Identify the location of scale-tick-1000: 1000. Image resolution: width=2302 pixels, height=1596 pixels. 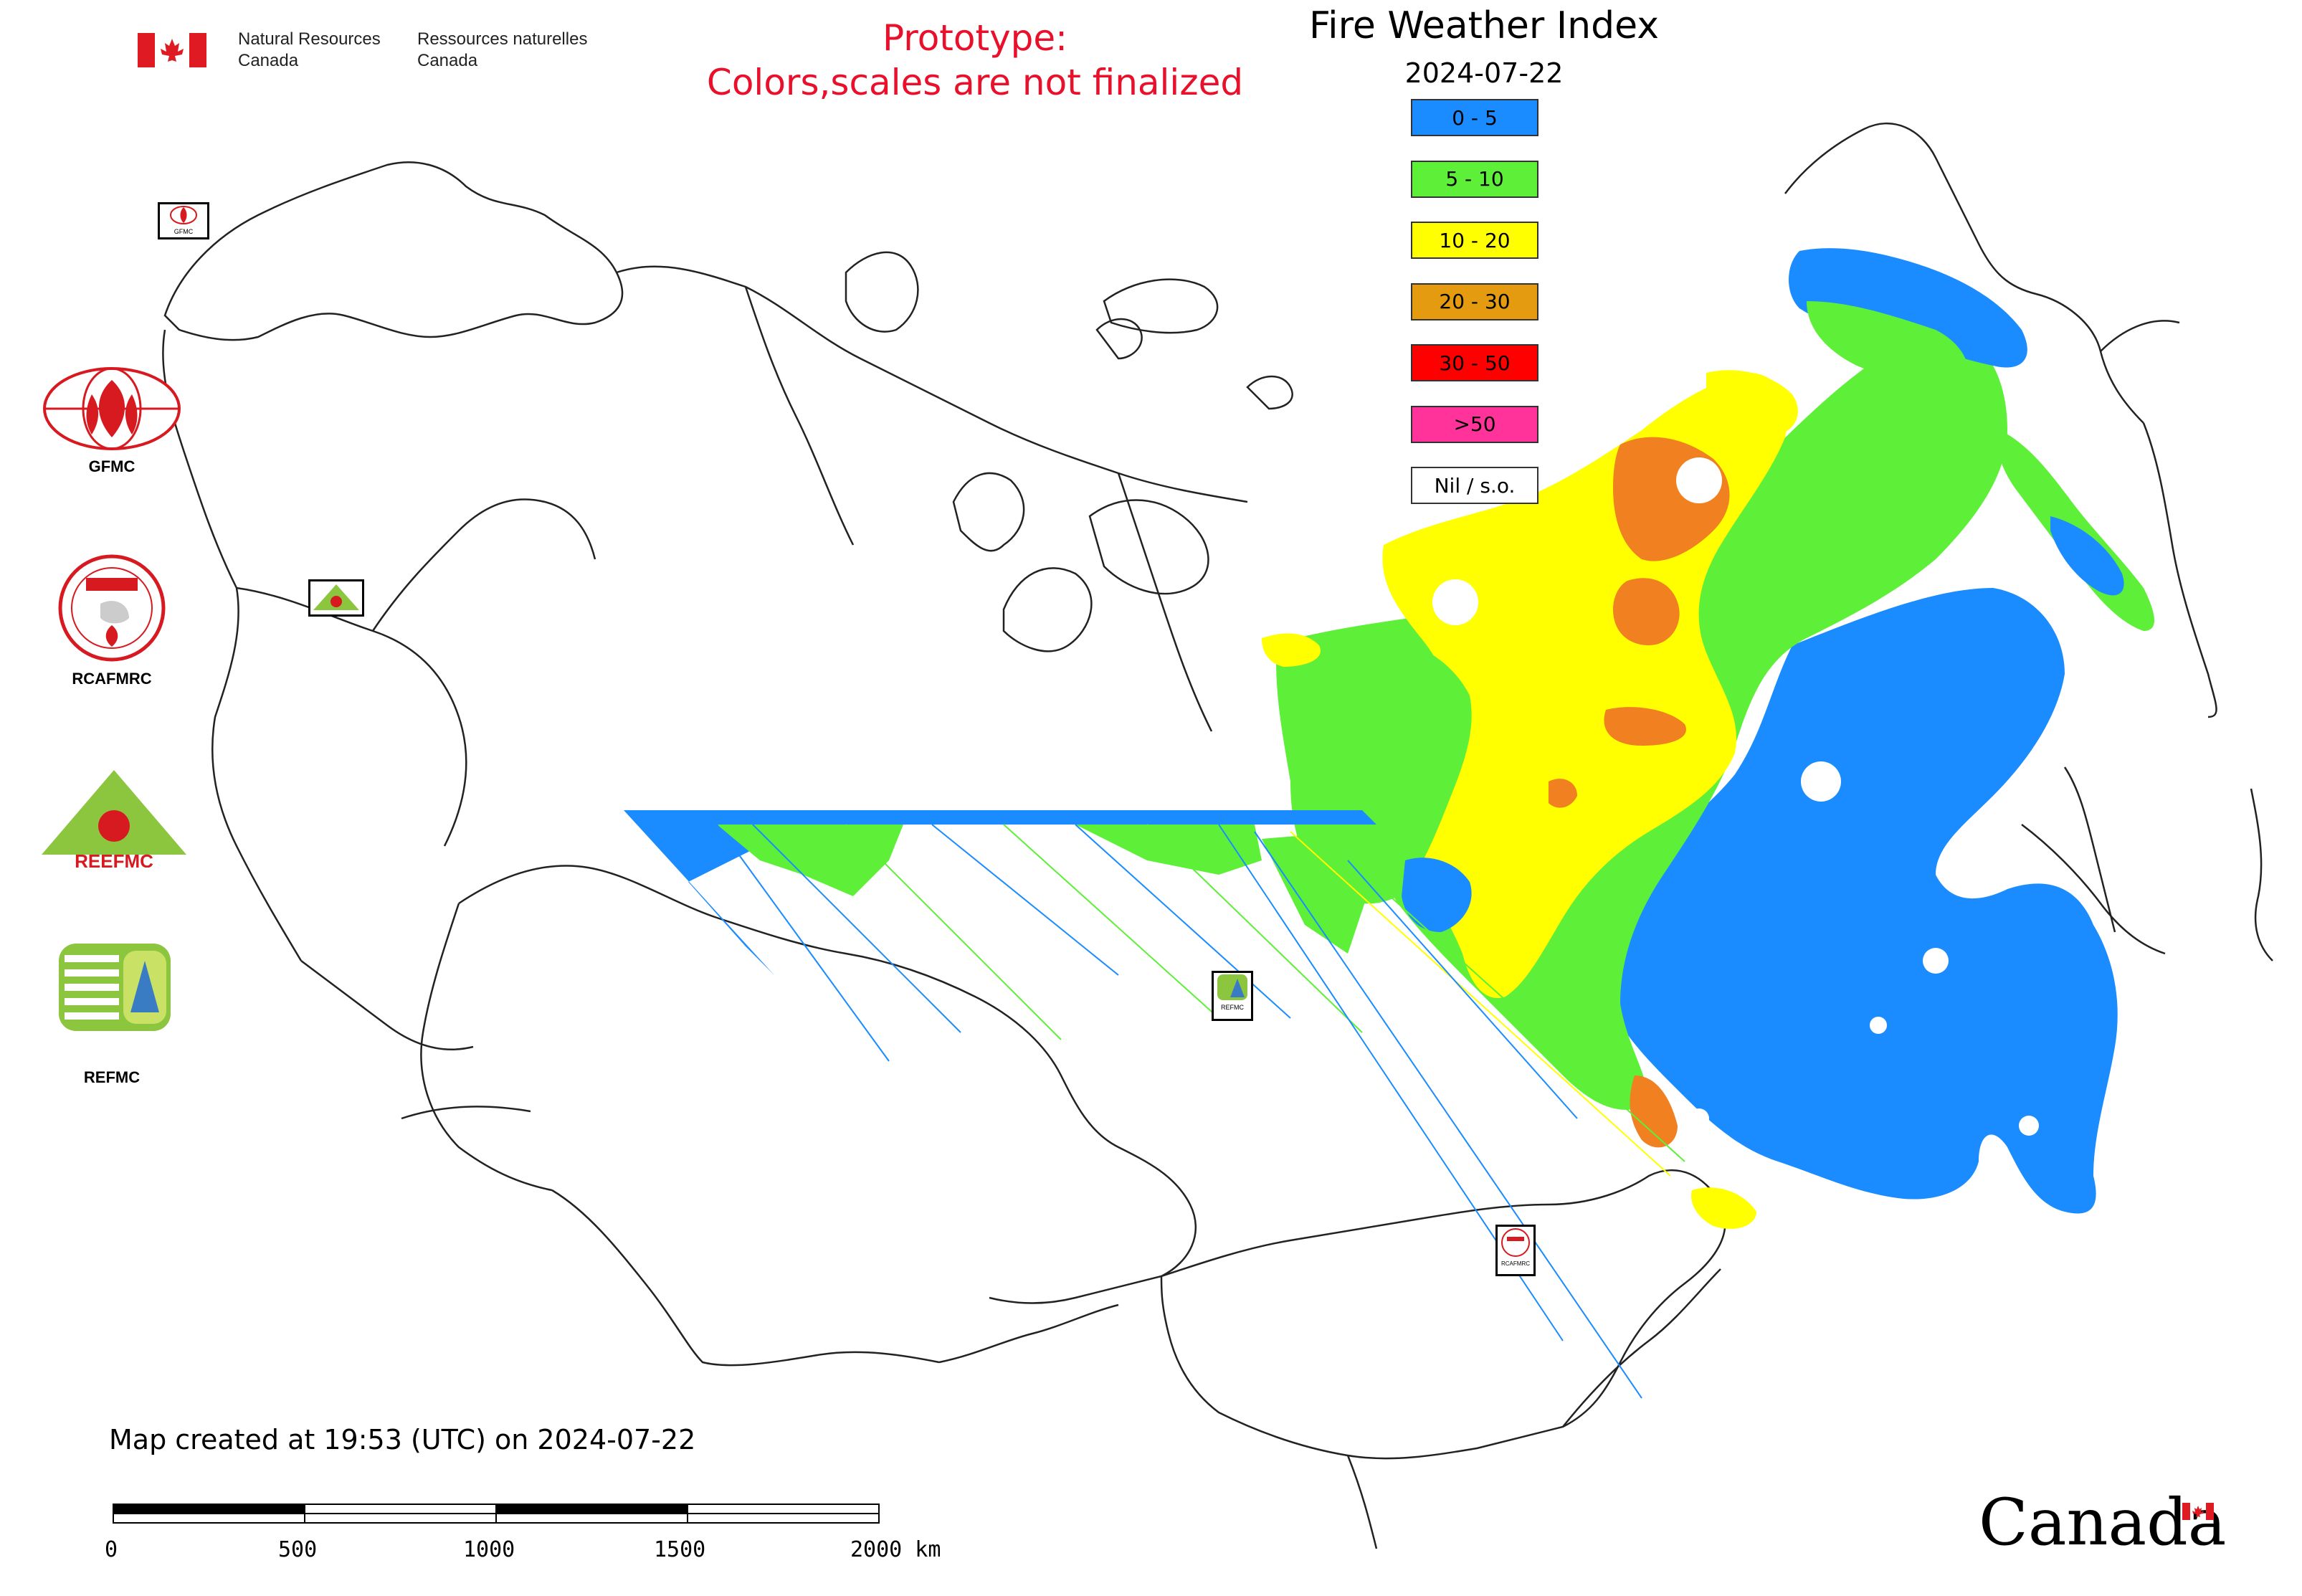
(489, 1549).